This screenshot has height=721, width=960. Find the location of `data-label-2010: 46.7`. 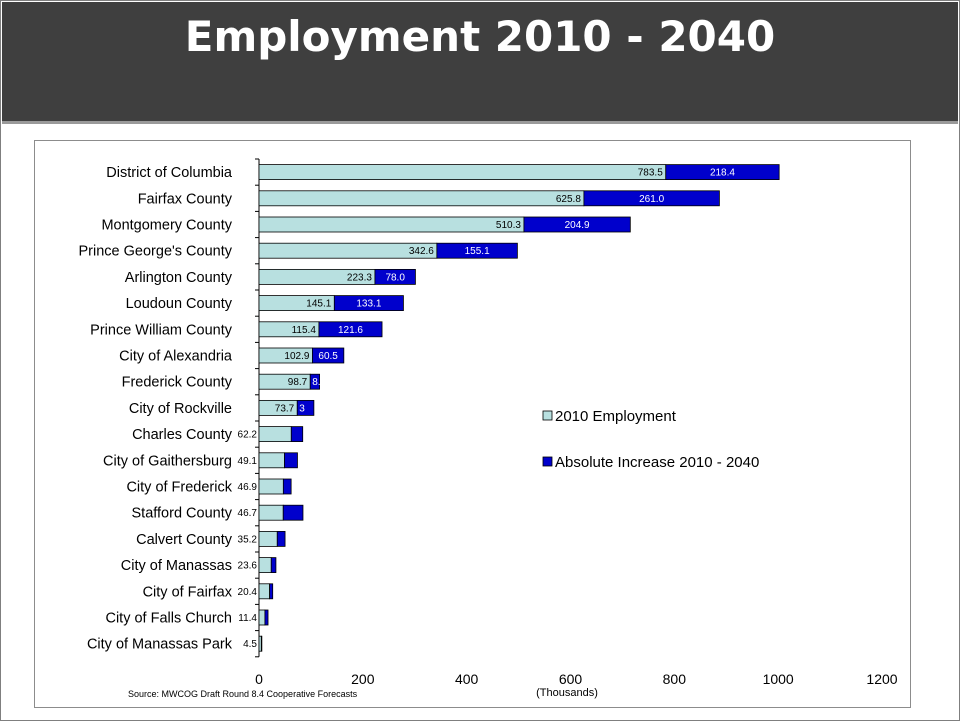

data-label-2010: 46.7 is located at coordinates (248, 513).